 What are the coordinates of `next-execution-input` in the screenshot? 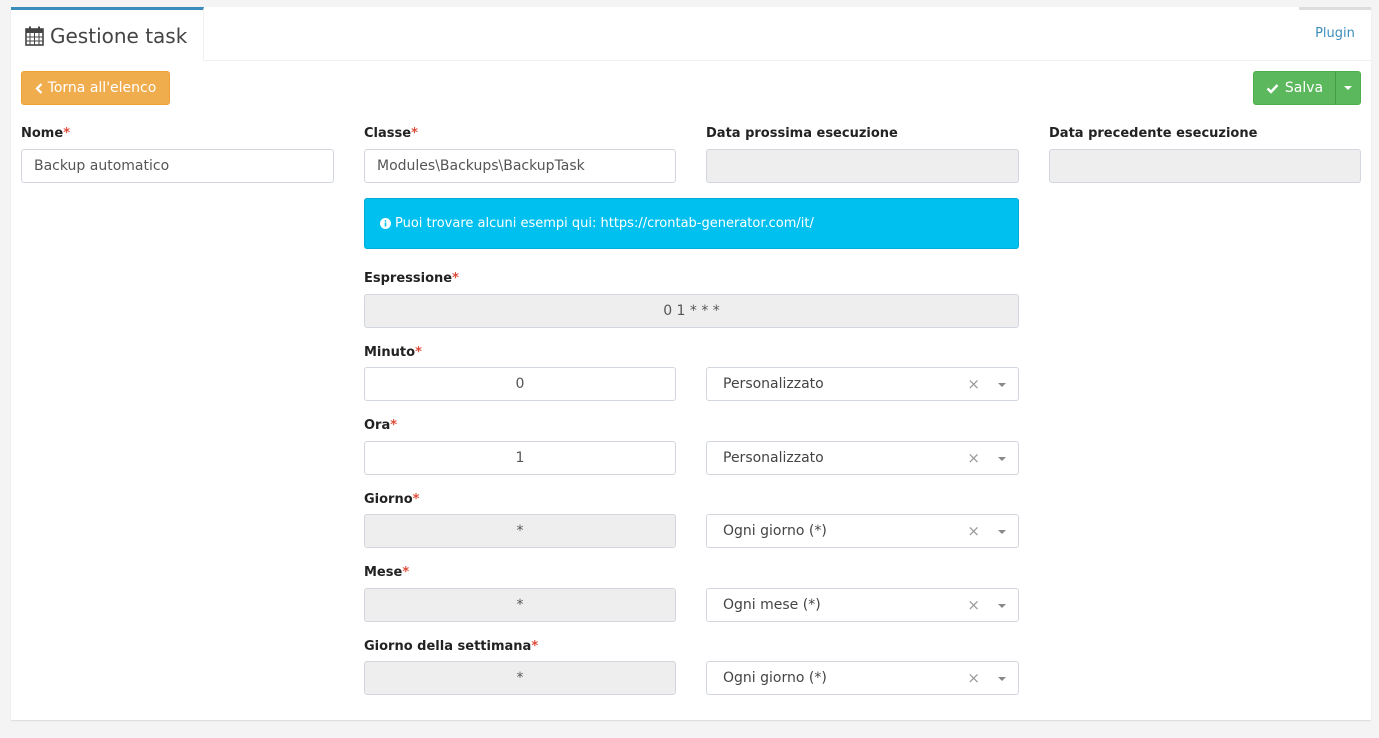 It's located at (862, 166).